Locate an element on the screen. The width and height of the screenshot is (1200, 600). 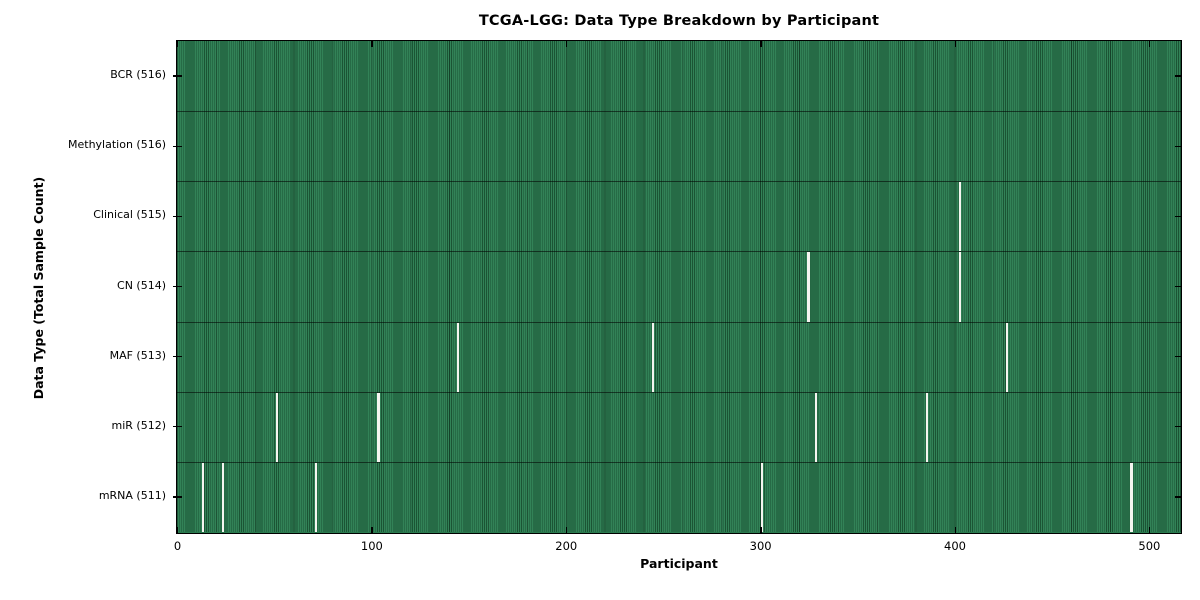
x-tick-label: 100 is located at coordinates (371, 546).